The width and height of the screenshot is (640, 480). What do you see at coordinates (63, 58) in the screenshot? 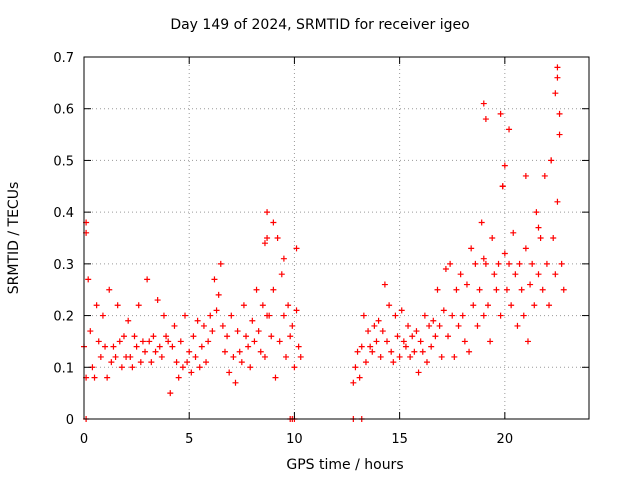
I see `y-tick-label: 0.7` at bounding box center [63, 58].